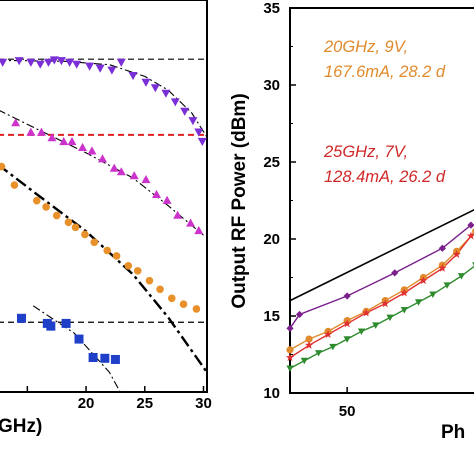 The image size is (474, 474). What do you see at coordinates (119, 399) in the screenshot?
I see `left-x-axis: 20 25 30` at bounding box center [119, 399].